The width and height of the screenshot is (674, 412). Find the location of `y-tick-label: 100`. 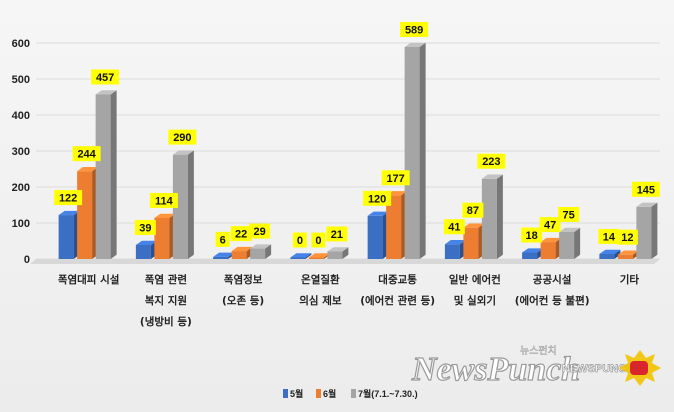

y-tick-label: 100 is located at coordinates (21, 224).